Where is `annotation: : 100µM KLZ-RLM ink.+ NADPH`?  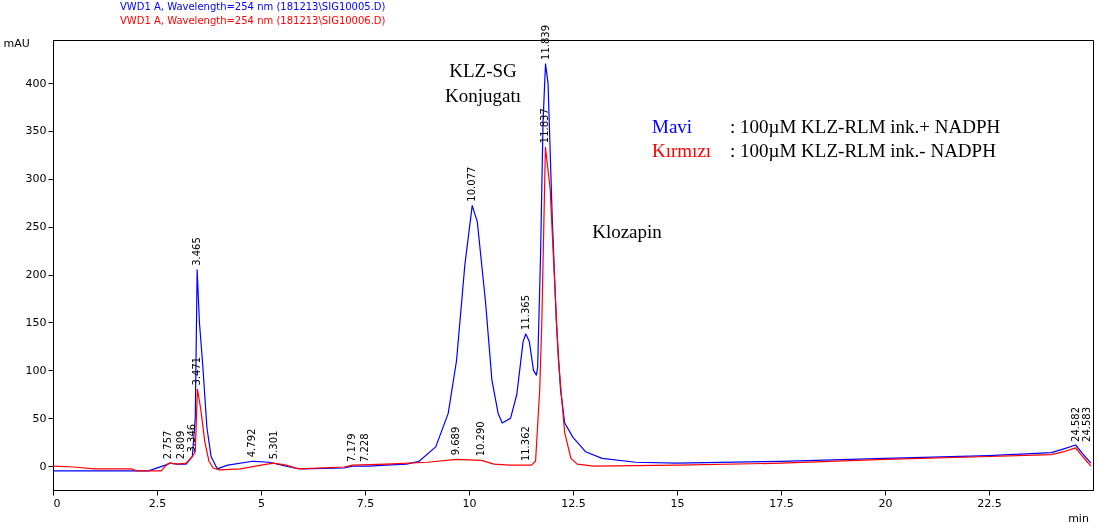
annotation: : 100µM KLZ-RLM ink.+ NADPH is located at coordinates (865, 126).